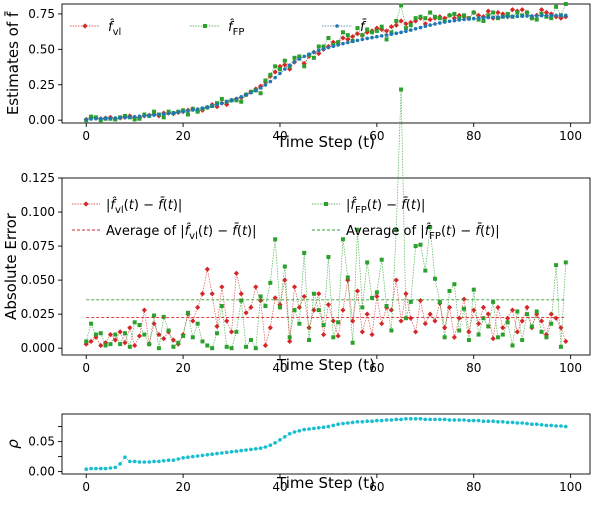 Image resolution: width=598 pixels, height=512 pixels. I want to click on y-tick-label: 0.25, so click(41, 85).